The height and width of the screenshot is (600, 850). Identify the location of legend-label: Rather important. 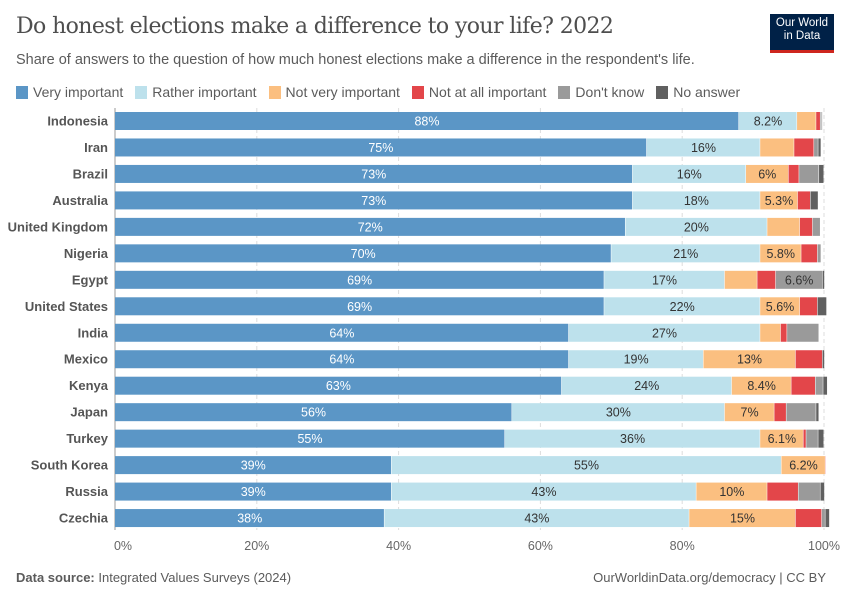
(204, 92).